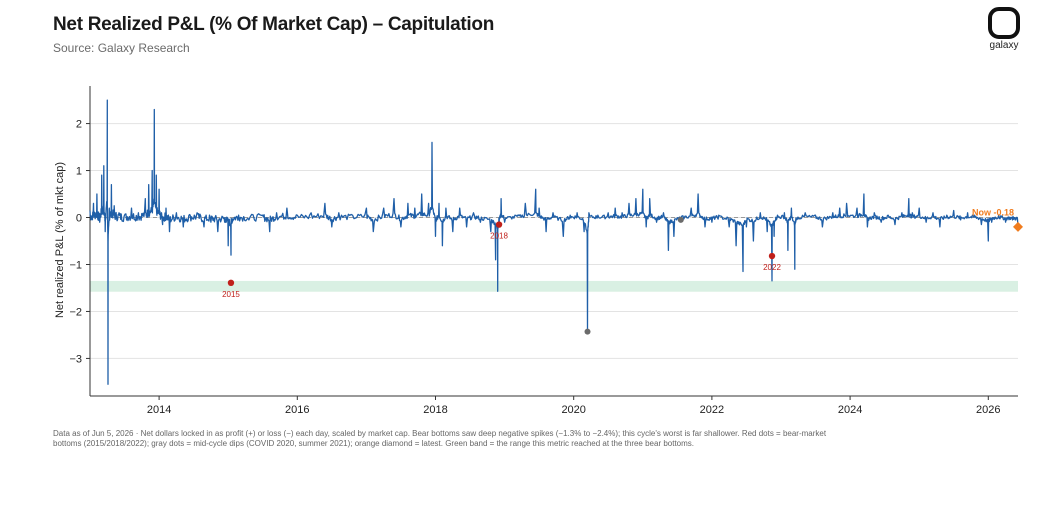 This screenshot has height=506, width=1045. What do you see at coordinates (231, 294) in the screenshot?
I see `bear-bottom-label: 2015` at bounding box center [231, 294].